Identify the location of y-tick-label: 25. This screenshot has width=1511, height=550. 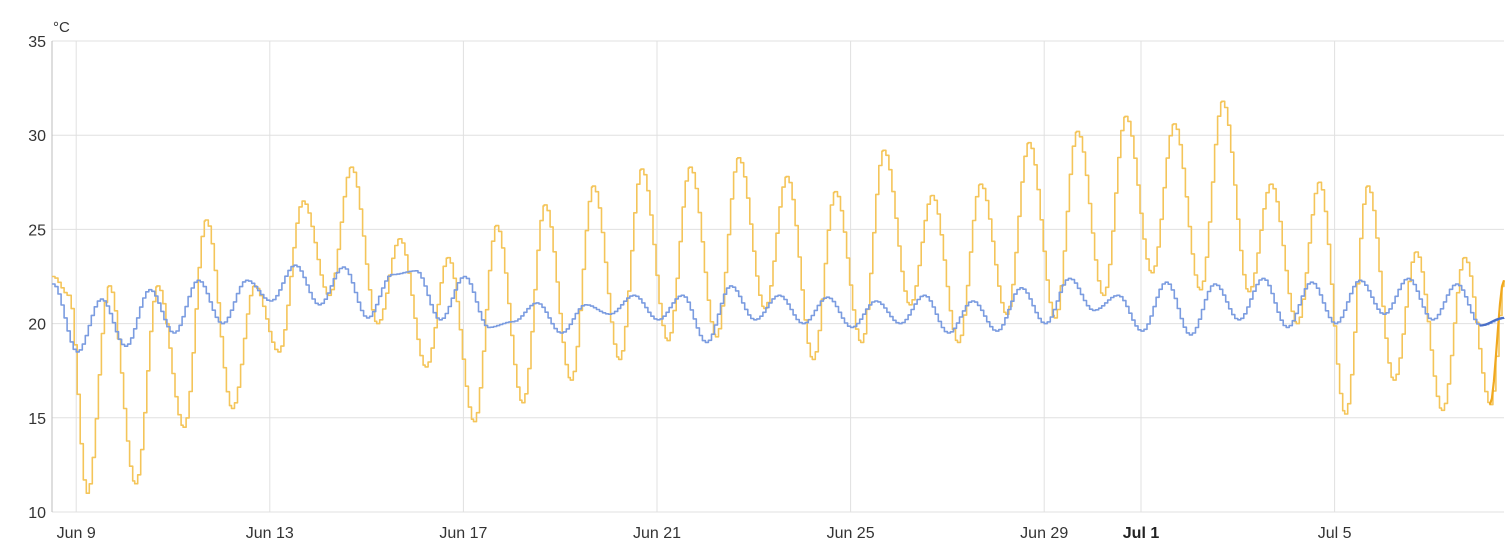
(37, 230).